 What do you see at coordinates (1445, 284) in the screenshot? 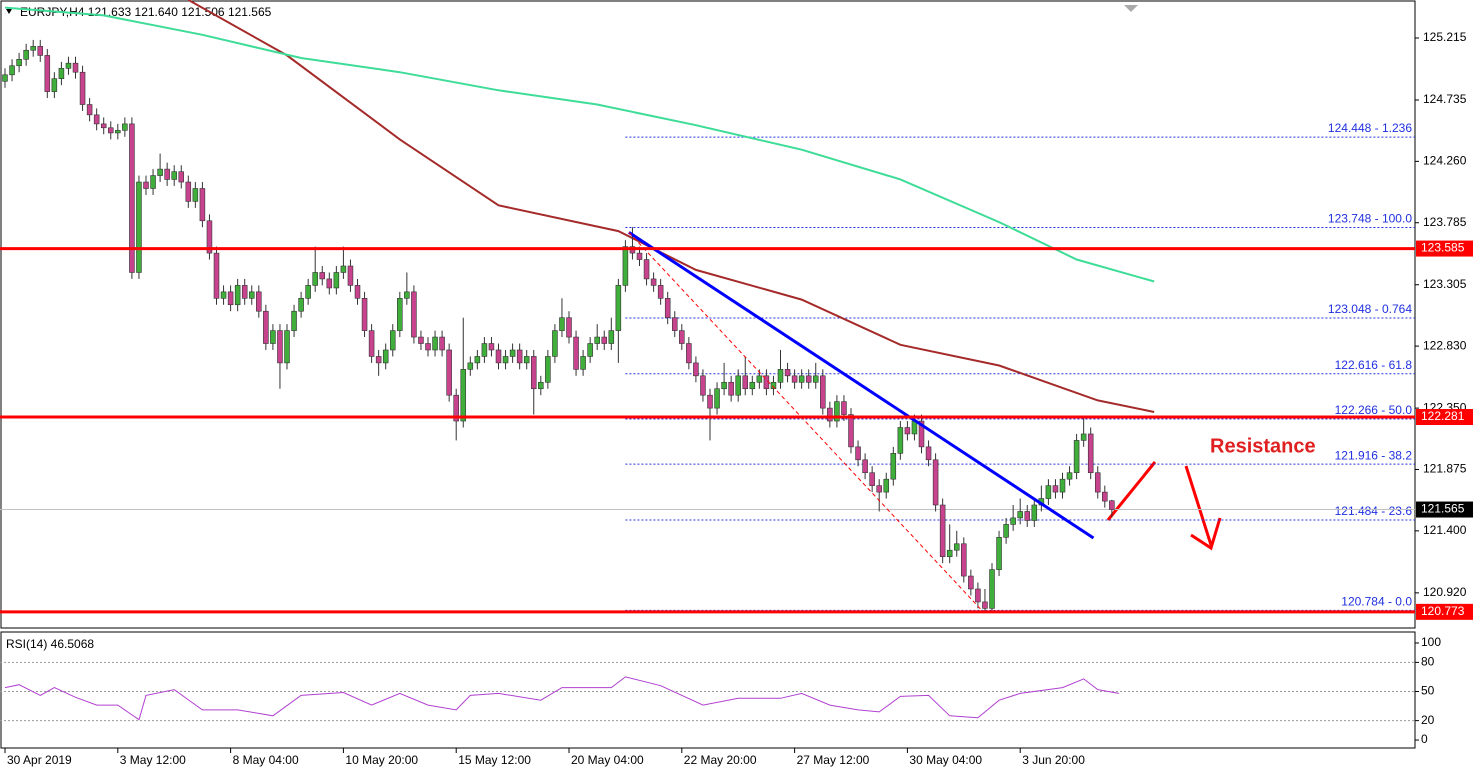
I see `y-tick-label: 123.305` at bounding box center [1445, 284].